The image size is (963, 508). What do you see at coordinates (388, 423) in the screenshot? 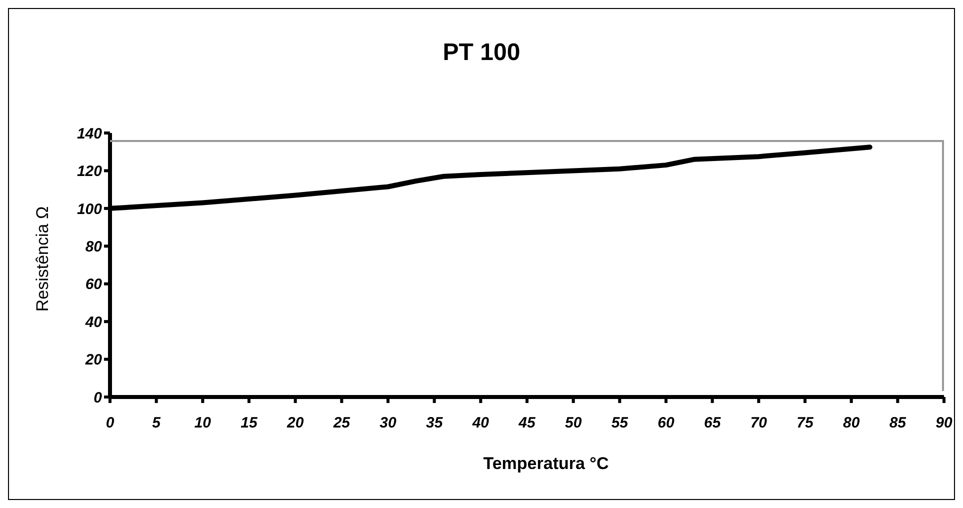
I see `x-tick-label: 30` at bounding box center [388, 423].